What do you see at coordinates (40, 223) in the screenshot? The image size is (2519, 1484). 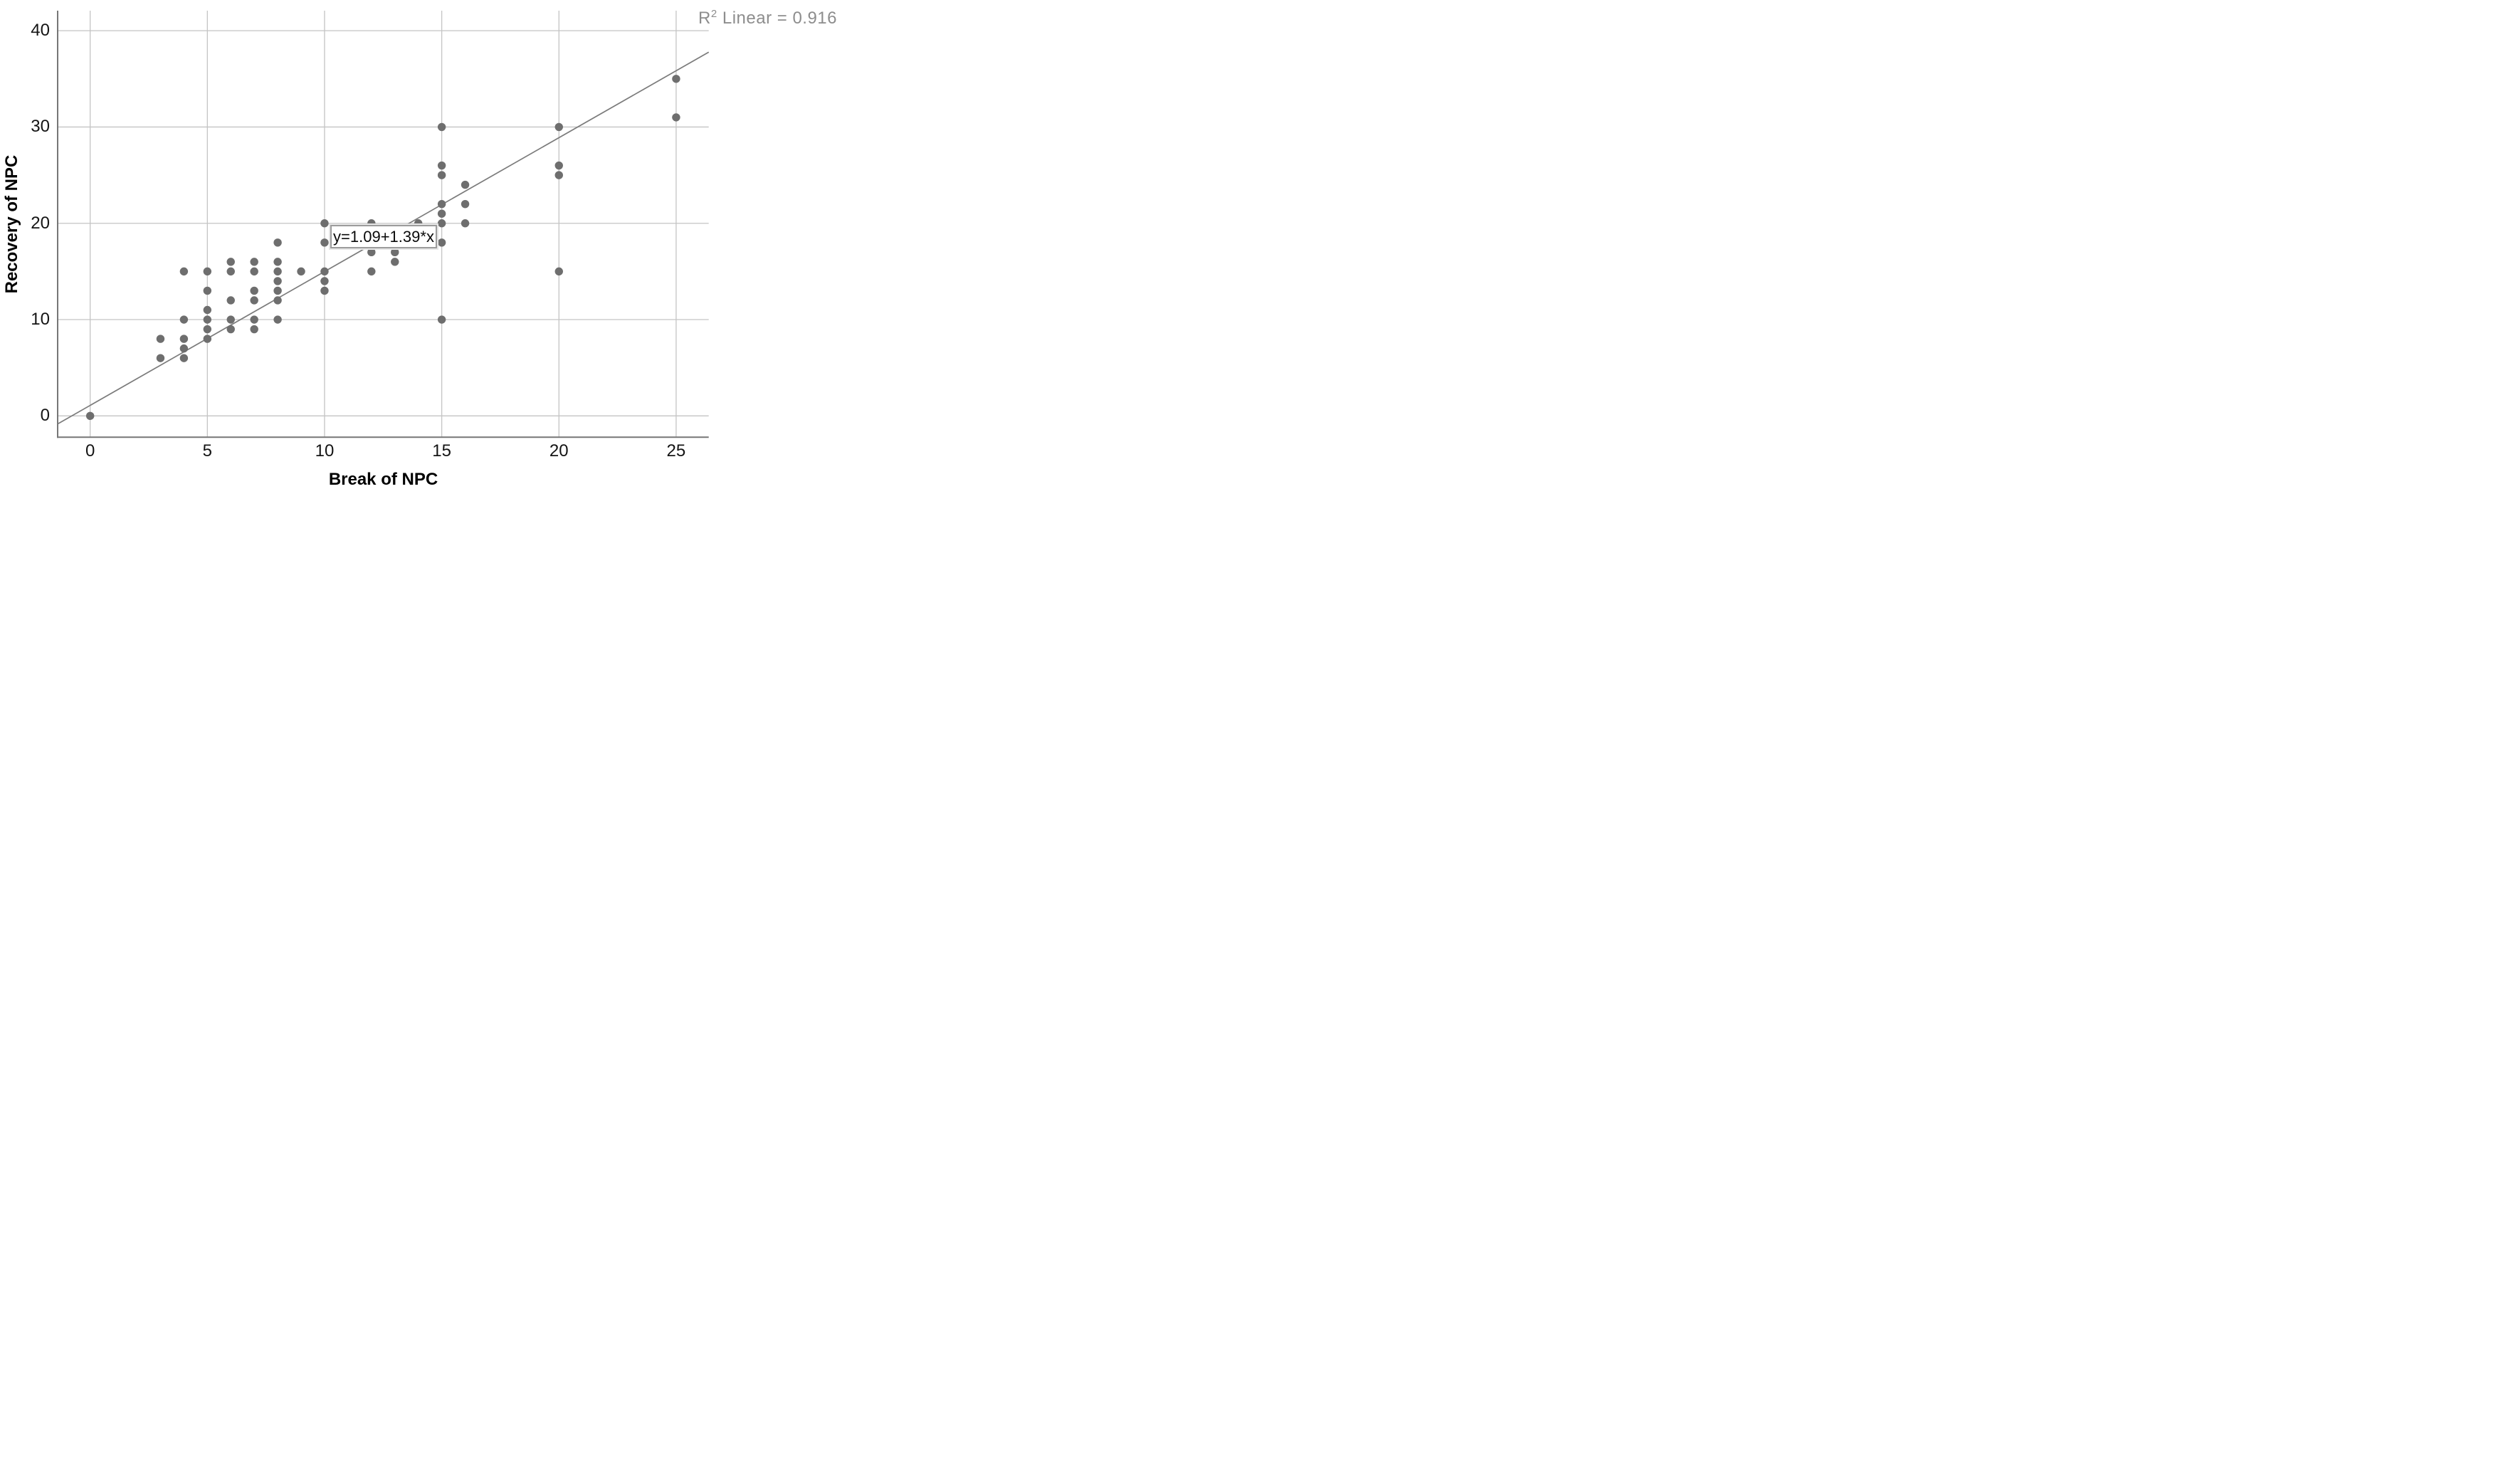 I see `y-tick-label: 20` at bounding box center [40, 223].